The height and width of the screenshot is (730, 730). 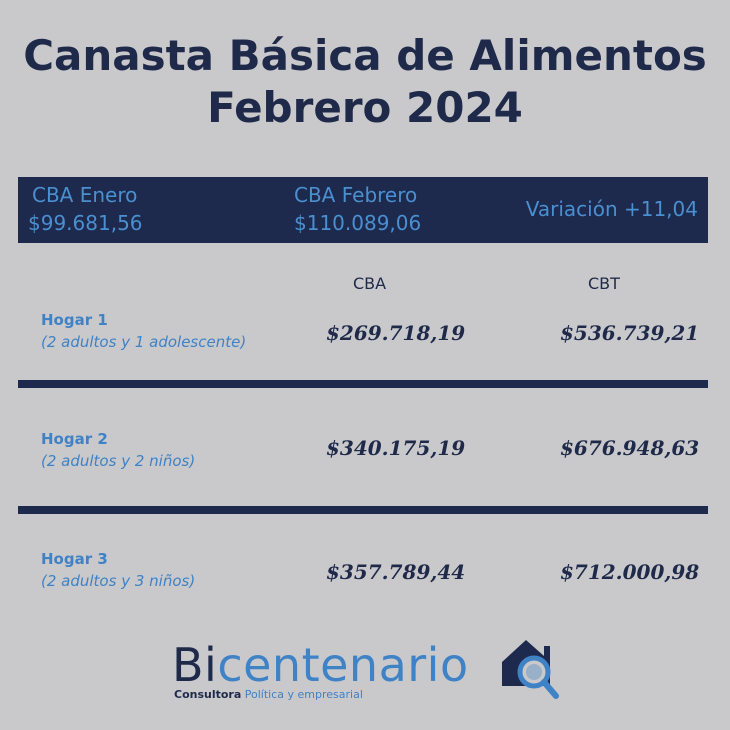 I want to click on title-line-2: Febrero 2024, so click(x=365, y=107).